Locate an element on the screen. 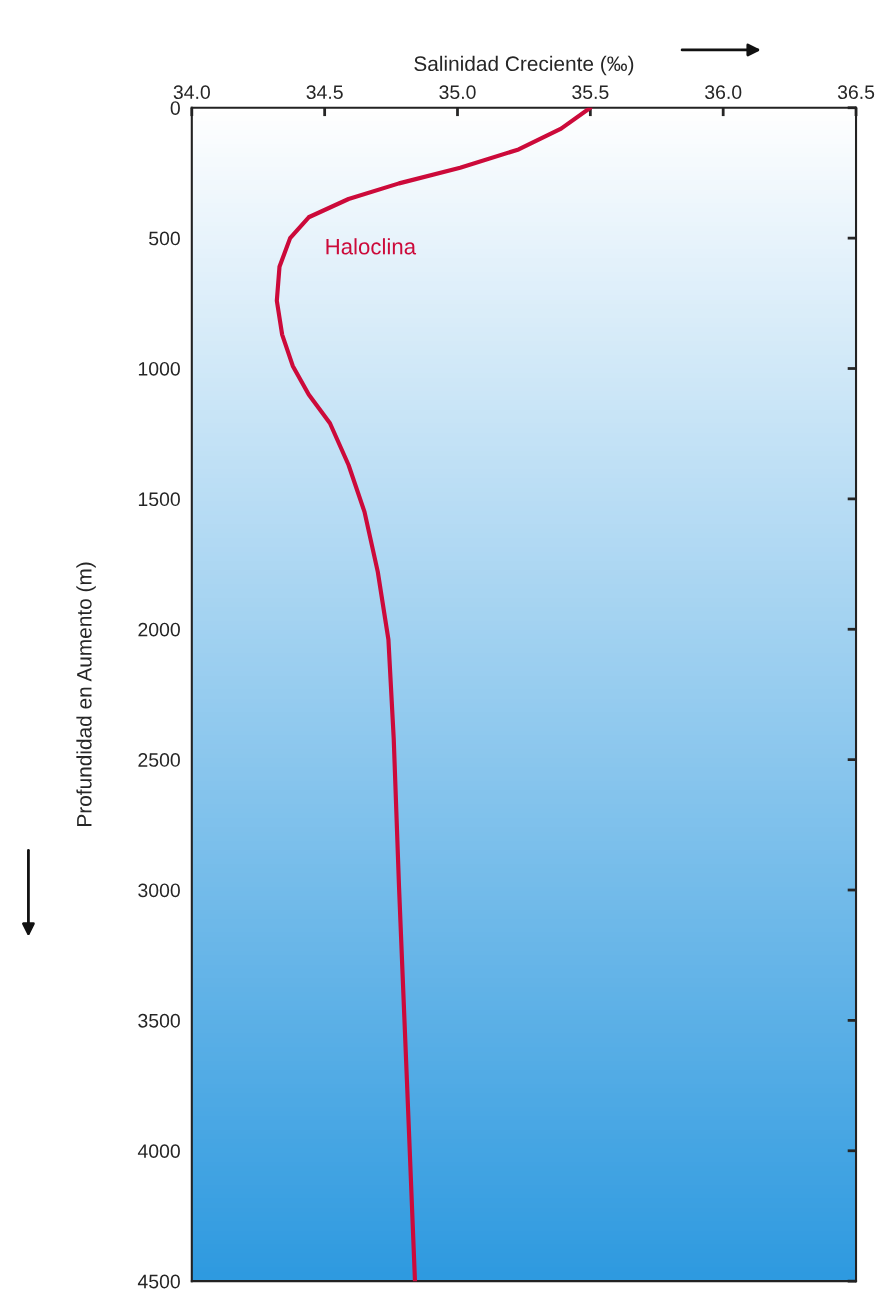 This screenshot has height=1314, width=888. y-axis-title: Profundidad en Aumento (m) is located at coordinates (86, 694).